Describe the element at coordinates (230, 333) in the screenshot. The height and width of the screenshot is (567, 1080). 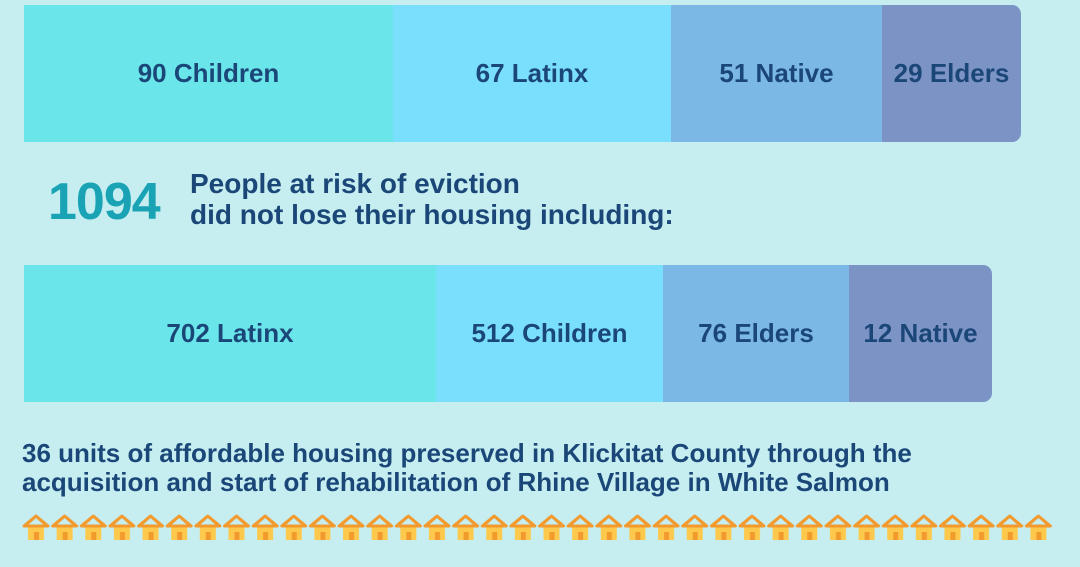
I see `segment: 702 Latinx` at that location.